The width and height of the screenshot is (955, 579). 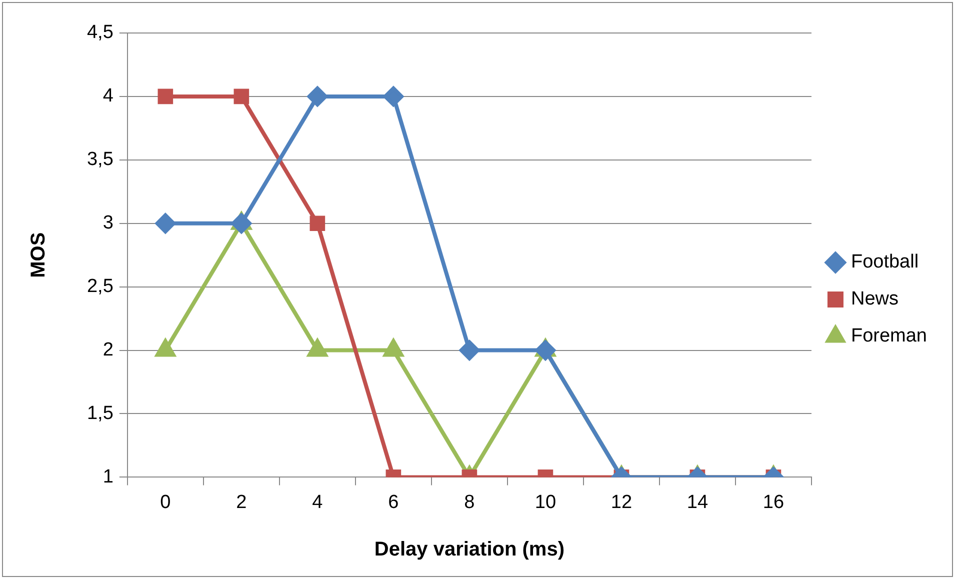 I want to click on y-tick-label: 4, so click(x=108, y=96).